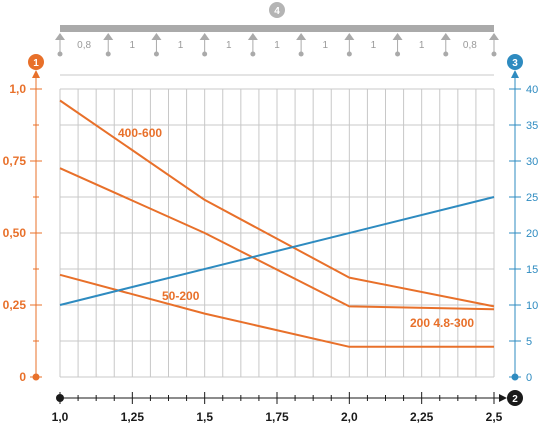  I want to click on badge-right-axis-label: 3, so click(515, 63).